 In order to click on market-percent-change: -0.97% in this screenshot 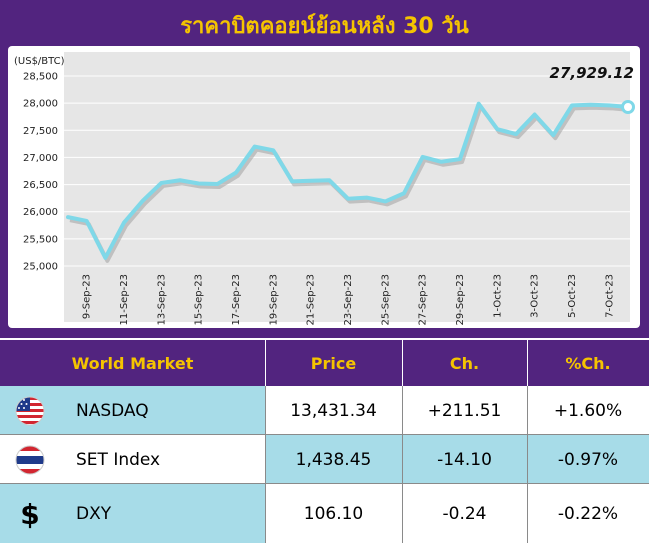, I will do `click(588, 459)`.